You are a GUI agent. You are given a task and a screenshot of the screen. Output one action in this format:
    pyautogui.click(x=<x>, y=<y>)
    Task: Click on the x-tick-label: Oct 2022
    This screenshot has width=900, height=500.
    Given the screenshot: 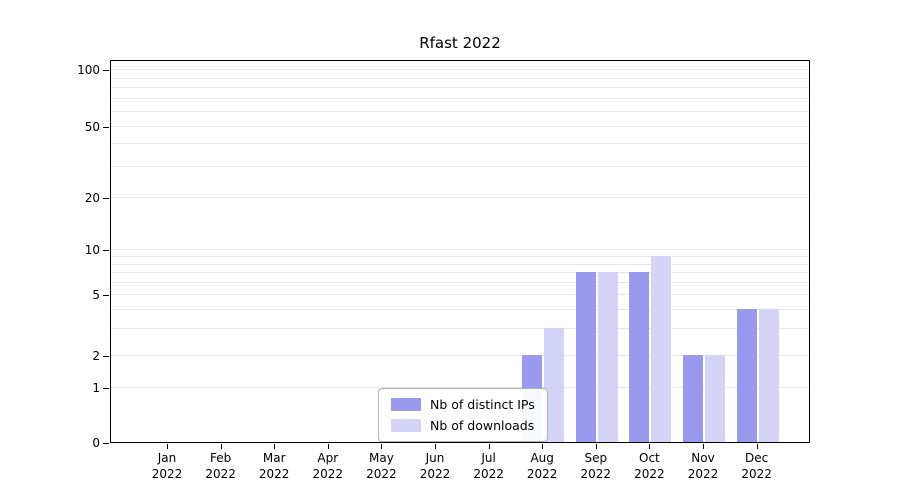 What is the action you would take?
    pyautogui.click(x=649, y=466)
    